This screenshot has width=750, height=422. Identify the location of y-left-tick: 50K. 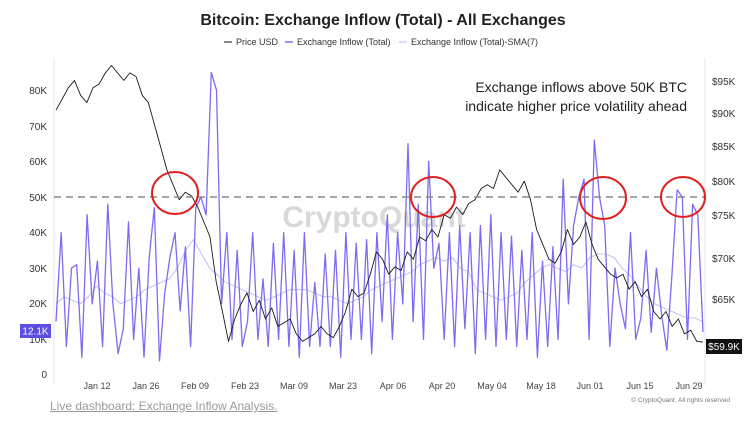
(38, 198).